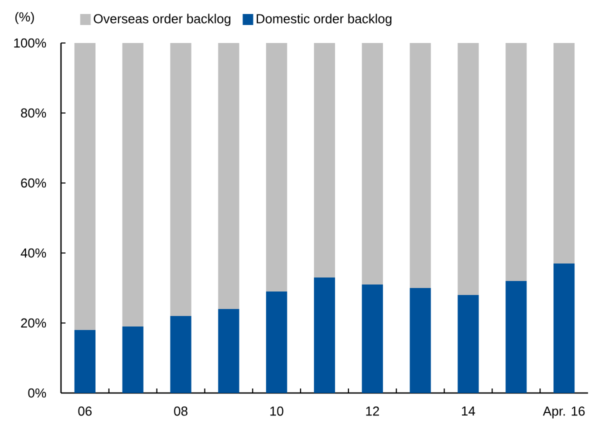 The image size is (589, 426). I want to click on x-tick-label: 06, so click(85, 411).